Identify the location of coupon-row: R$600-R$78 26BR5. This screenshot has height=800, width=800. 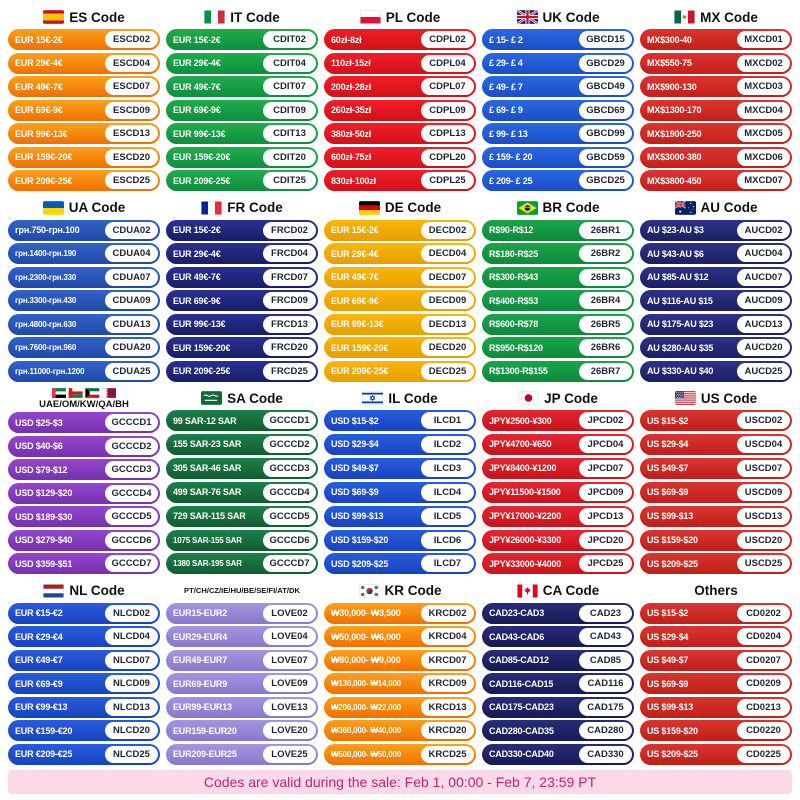
(558, 324).